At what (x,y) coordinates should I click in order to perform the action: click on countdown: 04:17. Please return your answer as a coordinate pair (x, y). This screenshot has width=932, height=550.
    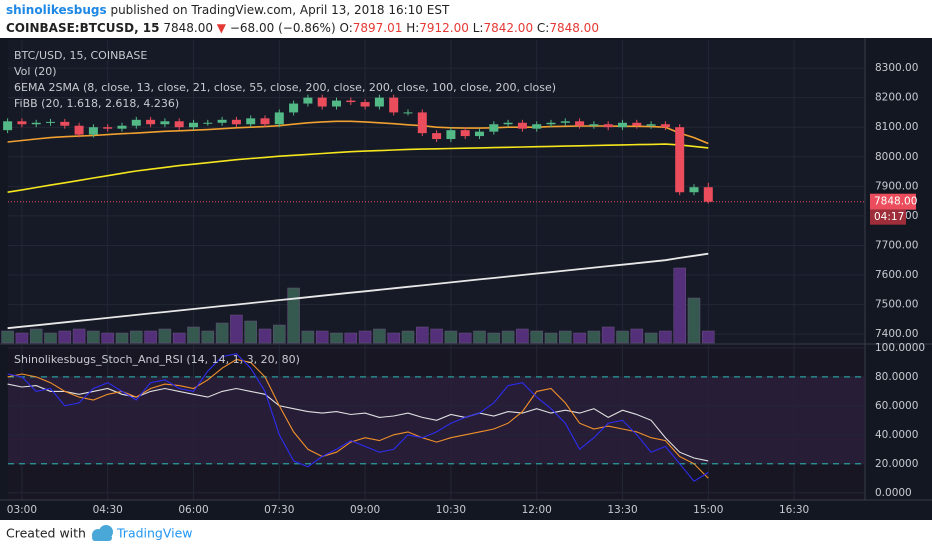
    Looking at the image, I should click on (889, 217).